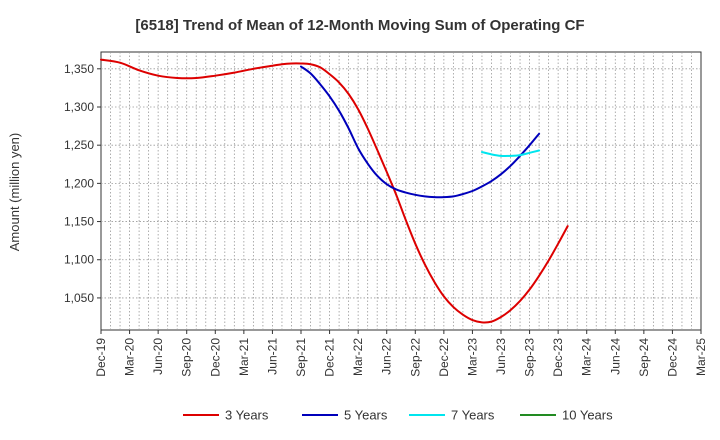 This screenshot has height=440, width=720. Describe the element at coordinates (158, 356) in the screenshot. I see `x-tick-label: Jun-20` at that location.